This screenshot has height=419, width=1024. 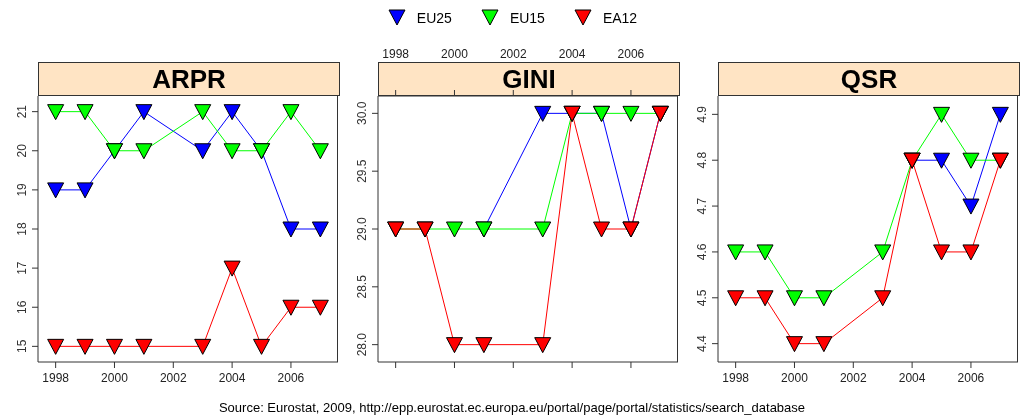 I want to click on legend-label: EA12, so click(x=620, y=18).